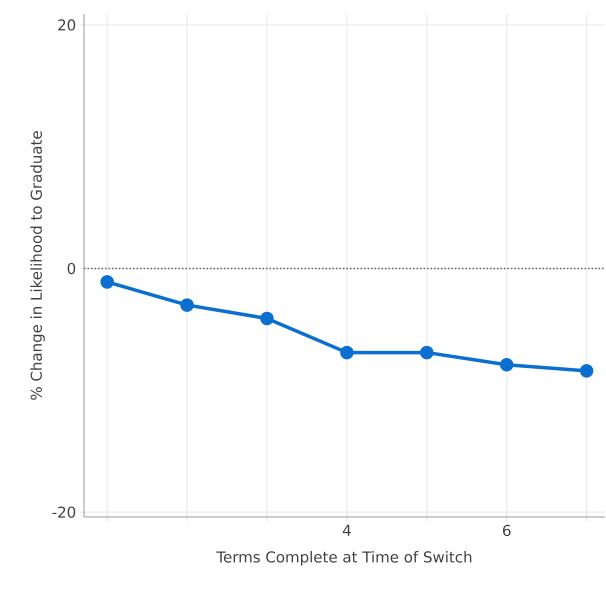 The image size is (606, 589). I want to click on x-tick-label: 4, so click(346, 530).